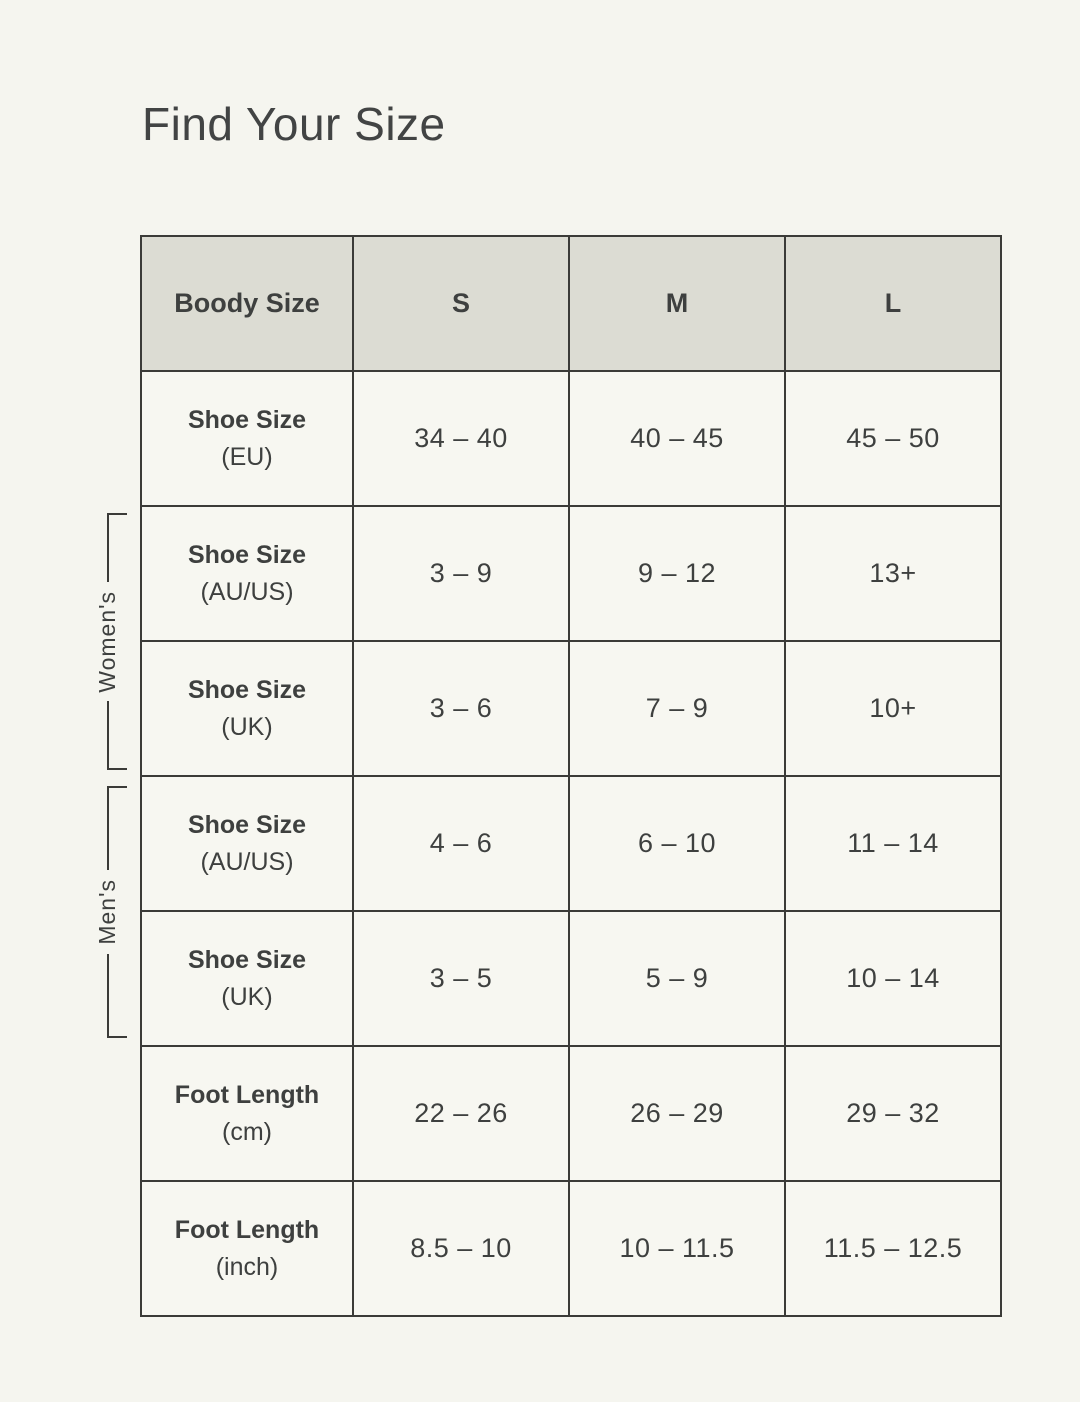 This screenshot has height=1402, width=1080. What do you see at coordinates (461, 843) in the screenshot?
I see `value-cell: 4 – 6` at bounding box center [461, 843].